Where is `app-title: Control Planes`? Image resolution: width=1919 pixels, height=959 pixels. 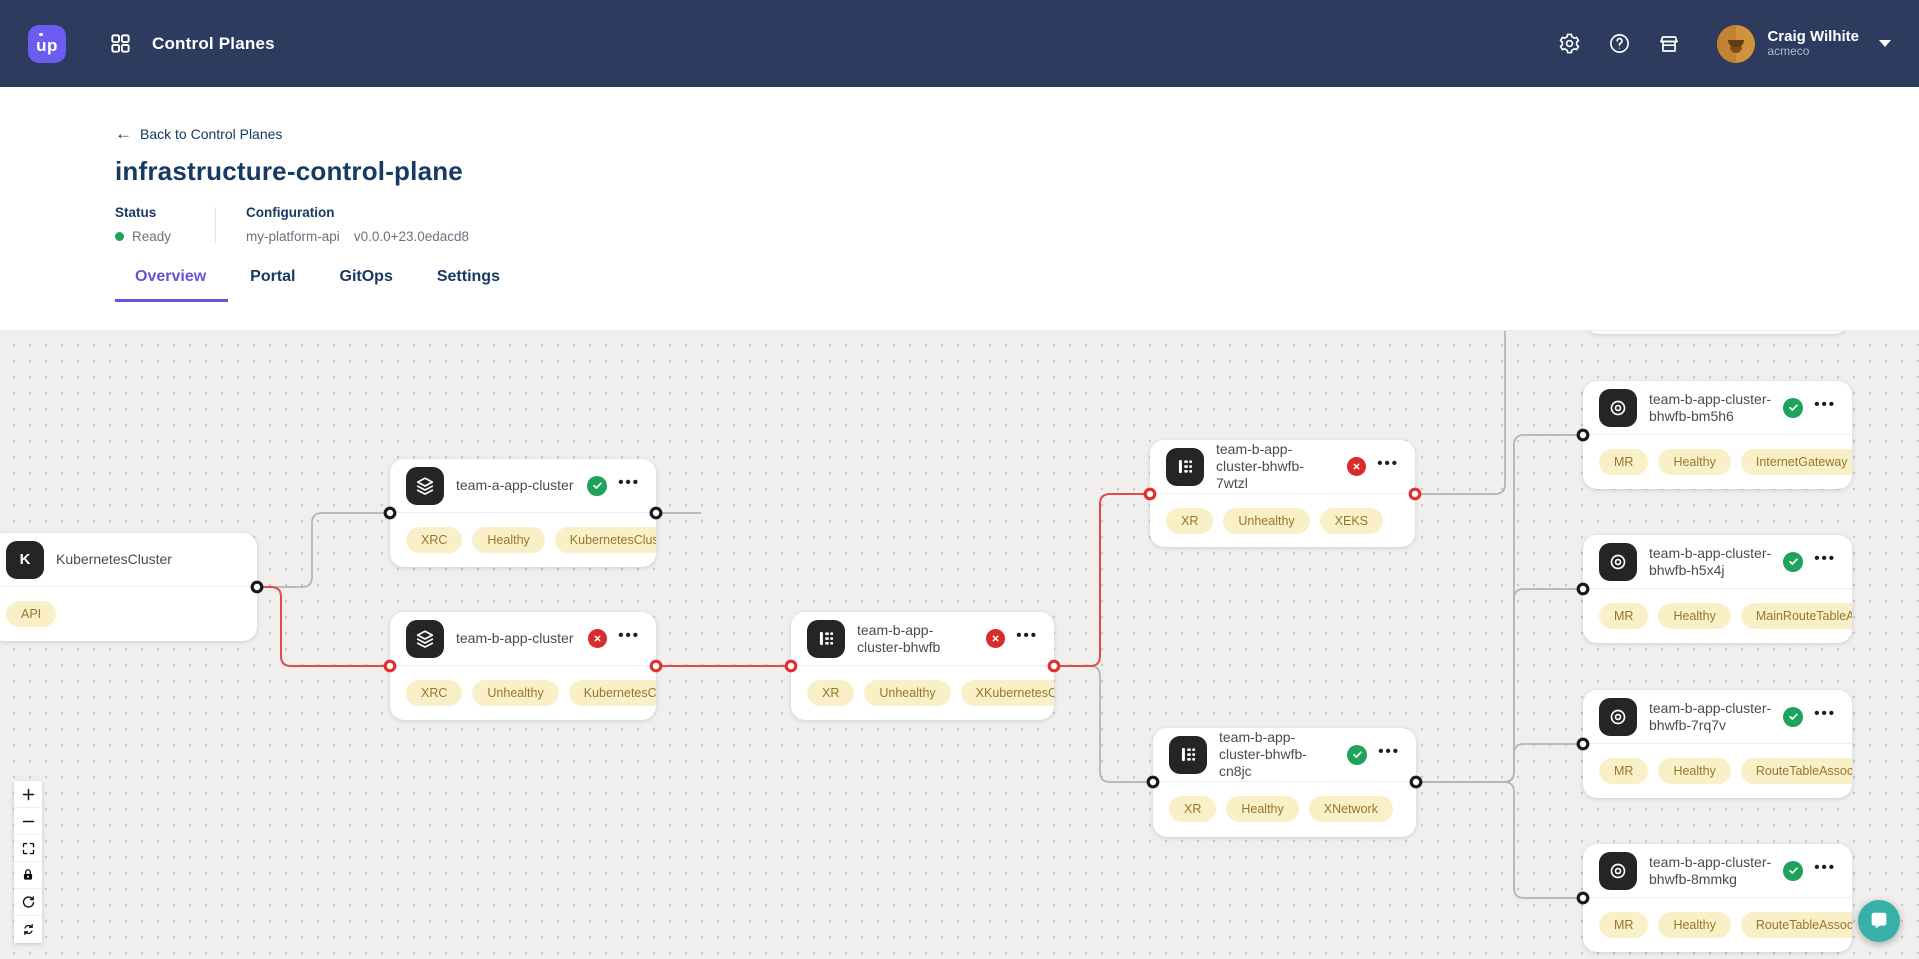 app-title: Control Planes is located at coordinates (213, 43).